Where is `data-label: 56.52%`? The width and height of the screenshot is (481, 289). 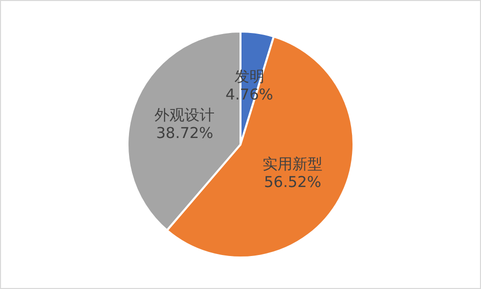 data-label: 56.52% is located at coordinates (293, 182).